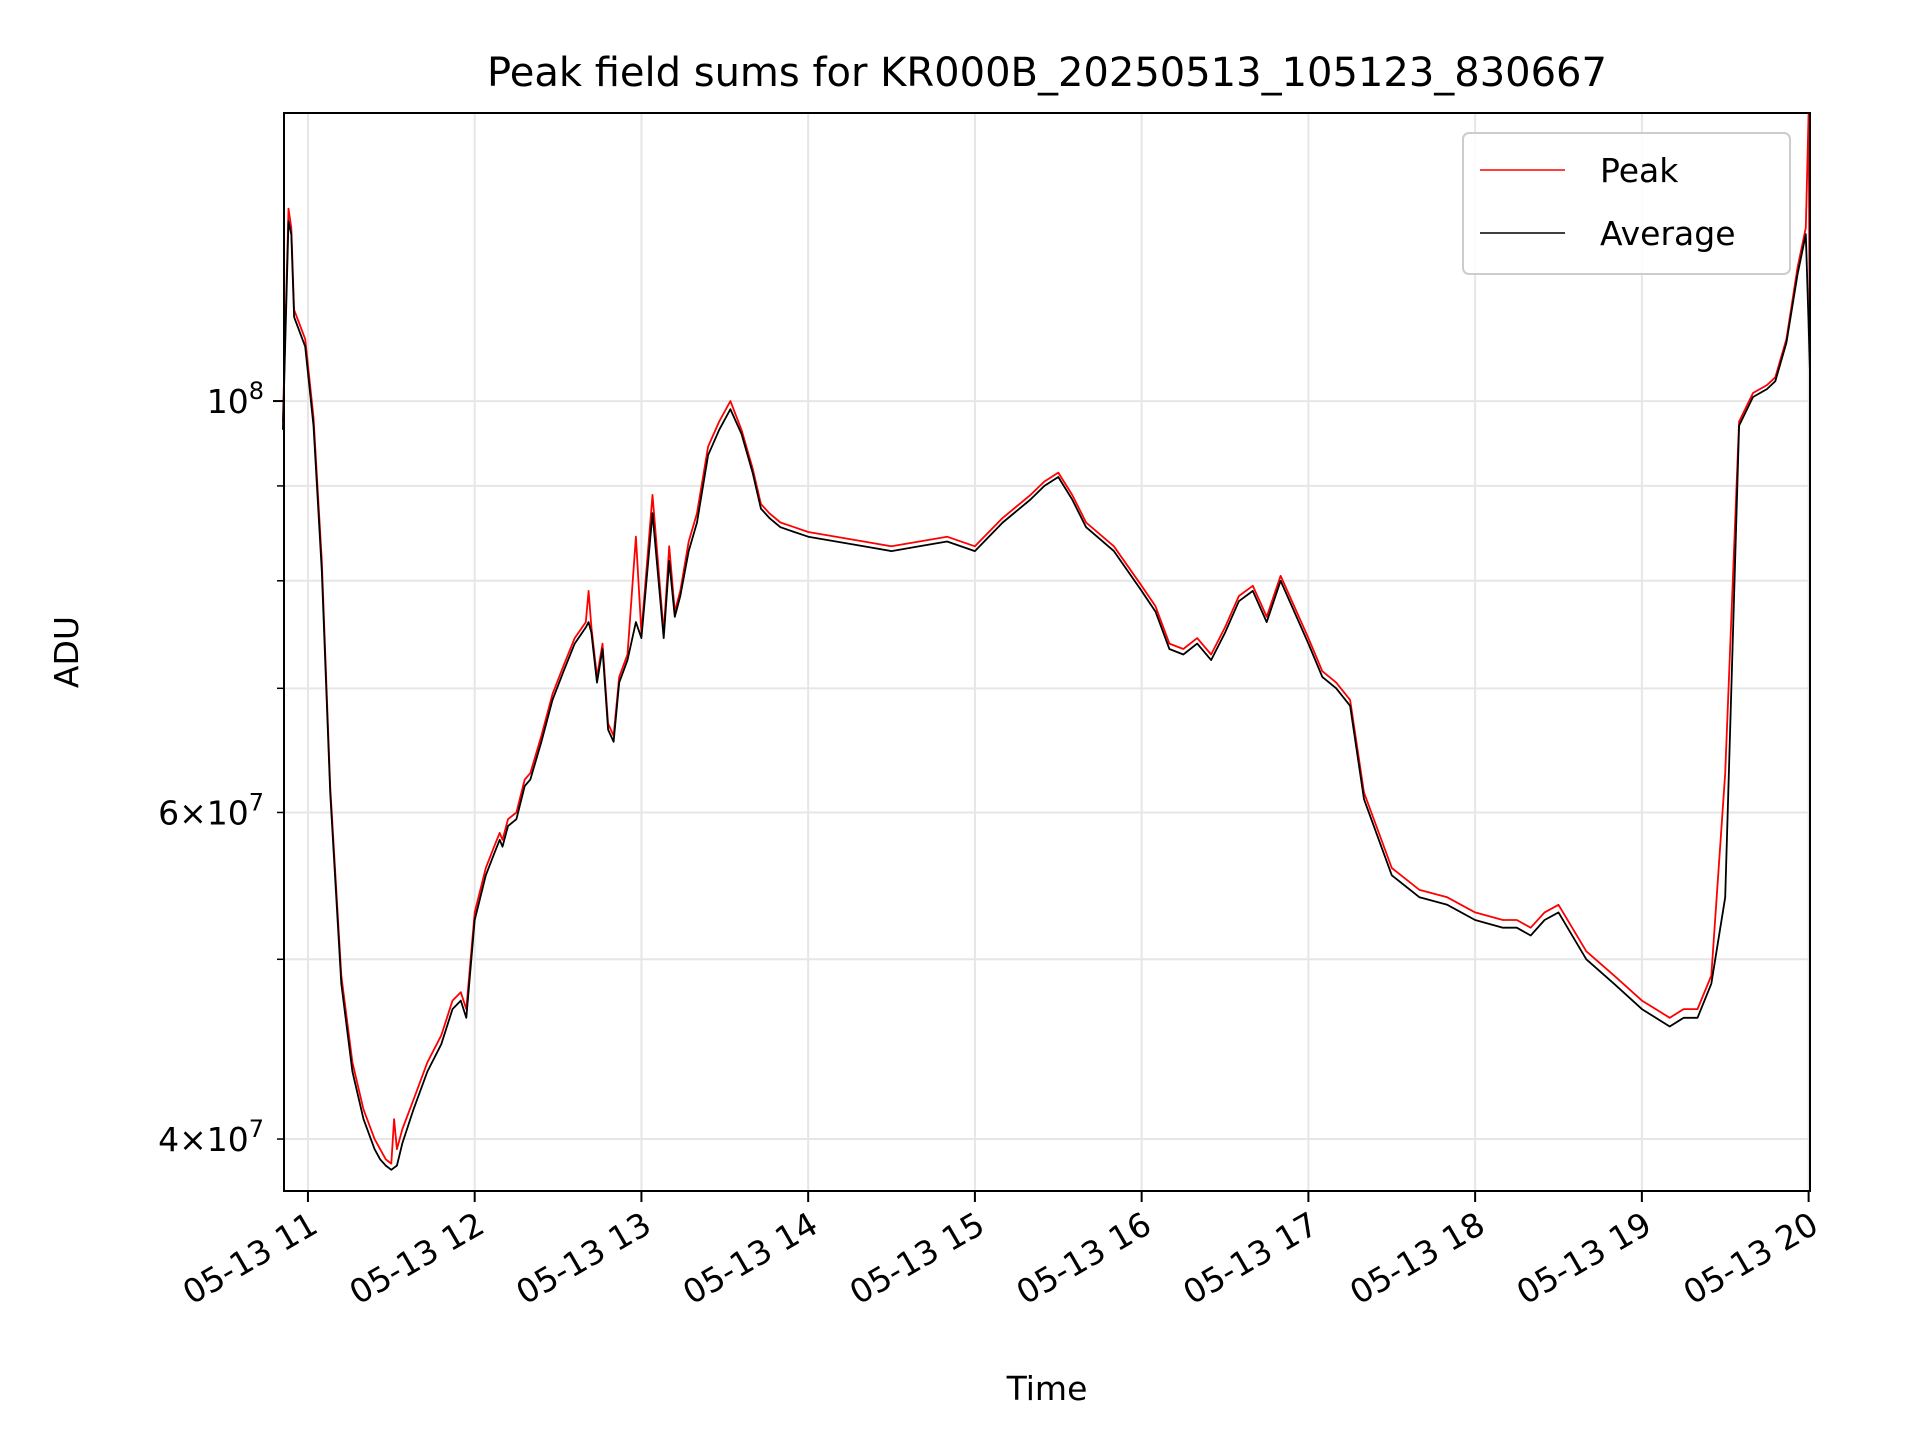  Describe the element at coordinates (211, 810) in the screenshot. I see `y-tick-label: 6×107` at that location.